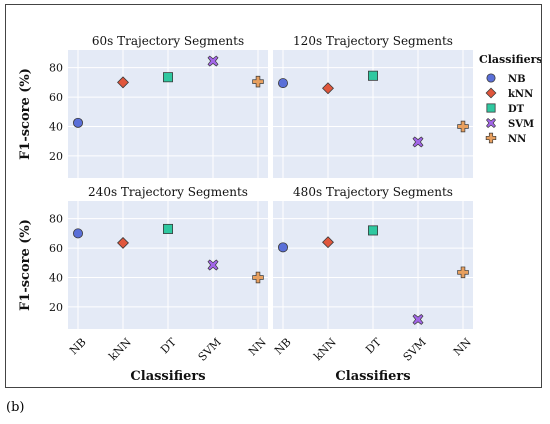 This screenshot has height=424, width=550. What do you see at coordinates (158, 106) in the screenshot?
I see `subplot-1: 60s Trajectory Segments 20 40 60 80` at bounding box center [158, 106].